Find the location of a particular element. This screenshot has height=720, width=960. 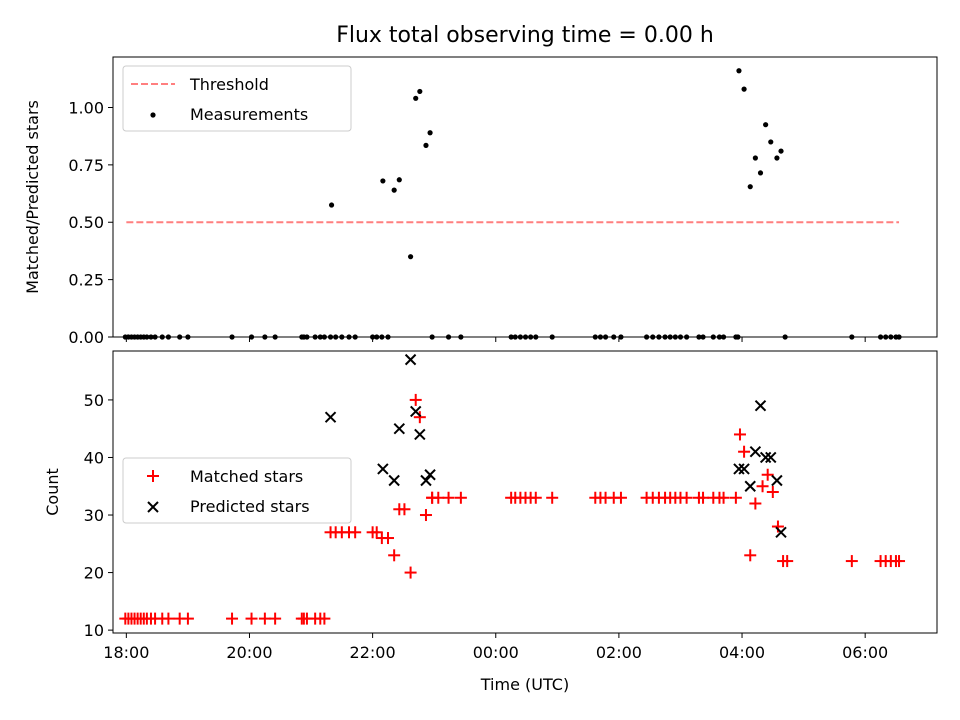

legend-measurements-label: Measurements is located at coordinates (249, 114).